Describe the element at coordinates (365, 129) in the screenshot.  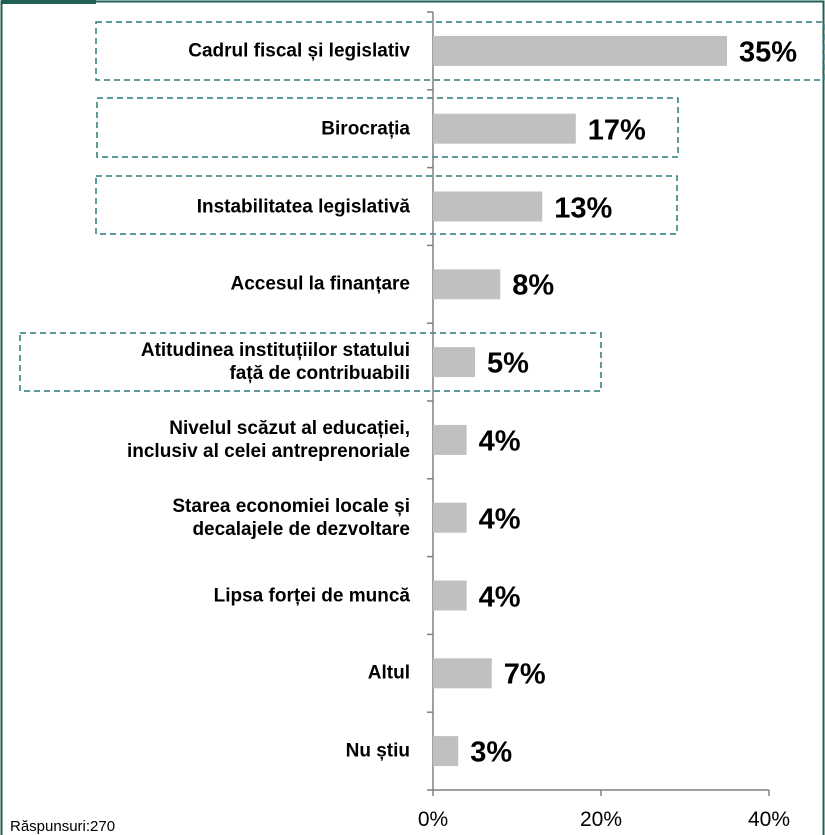
I see `category-label: Birocrația` at that location.